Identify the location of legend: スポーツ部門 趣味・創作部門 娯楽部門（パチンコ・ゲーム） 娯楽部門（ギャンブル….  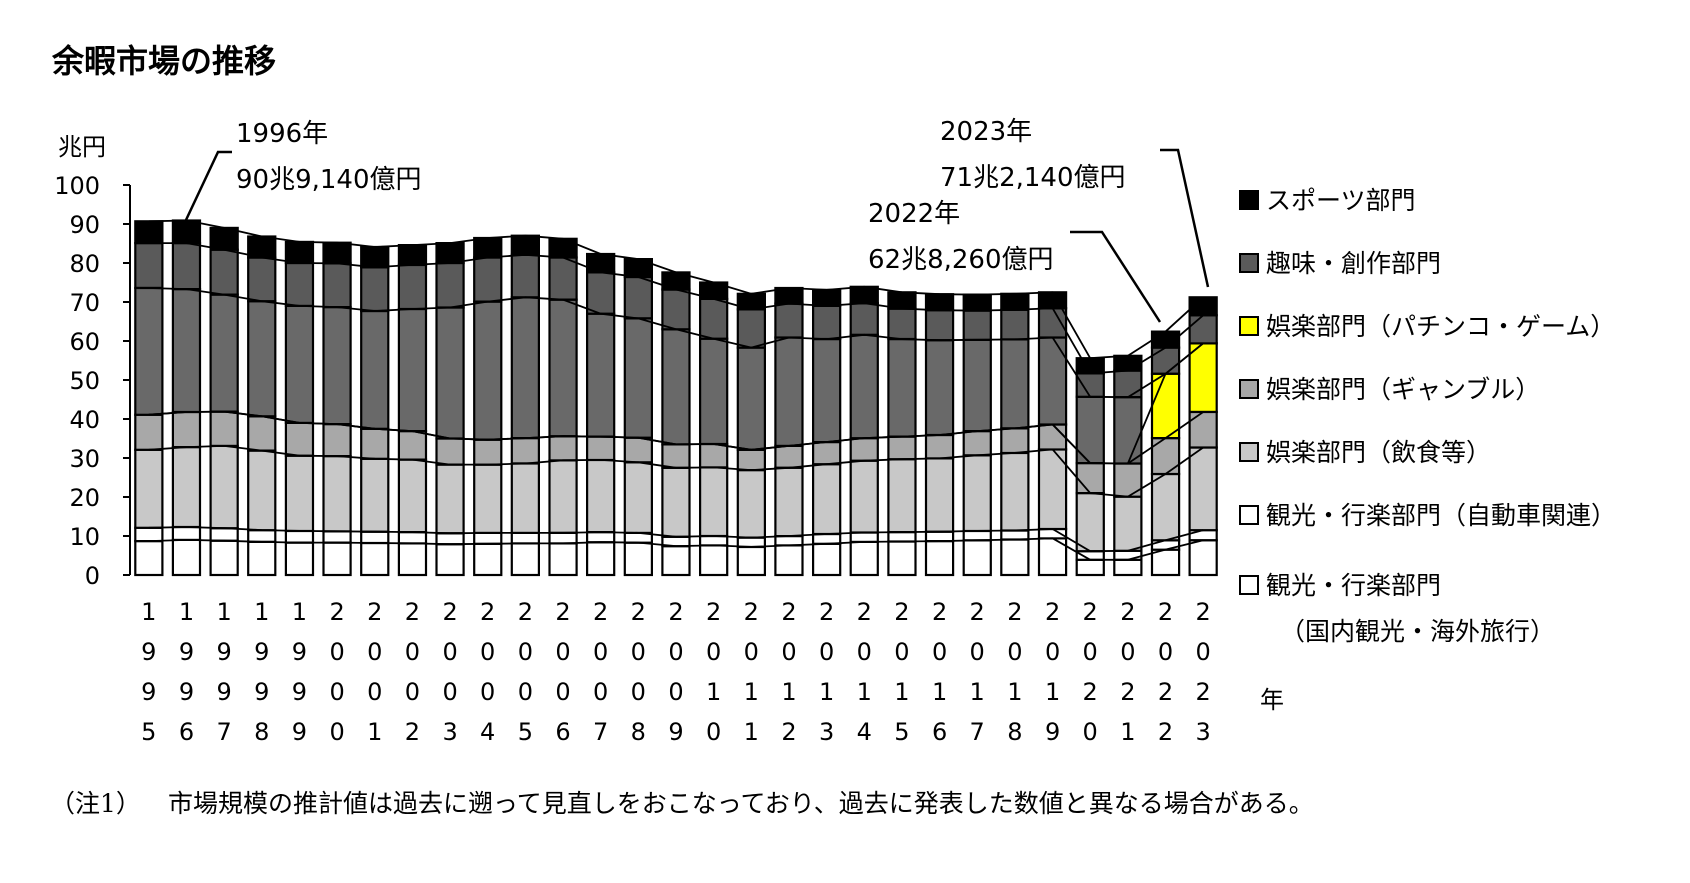
(1427, 416).